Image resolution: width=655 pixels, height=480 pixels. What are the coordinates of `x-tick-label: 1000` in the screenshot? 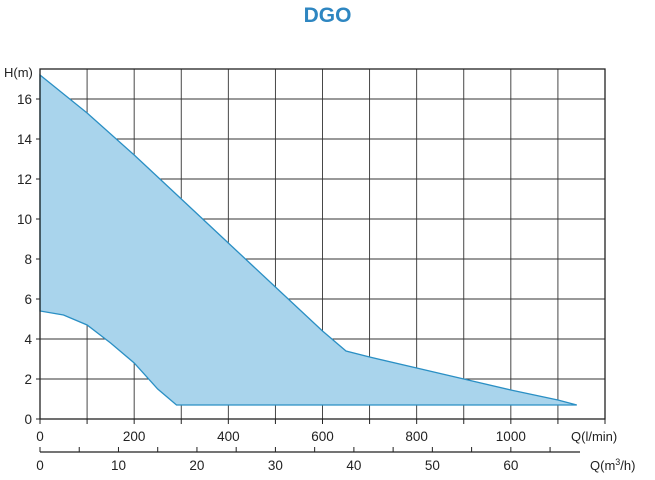 It's located at (511, 436).